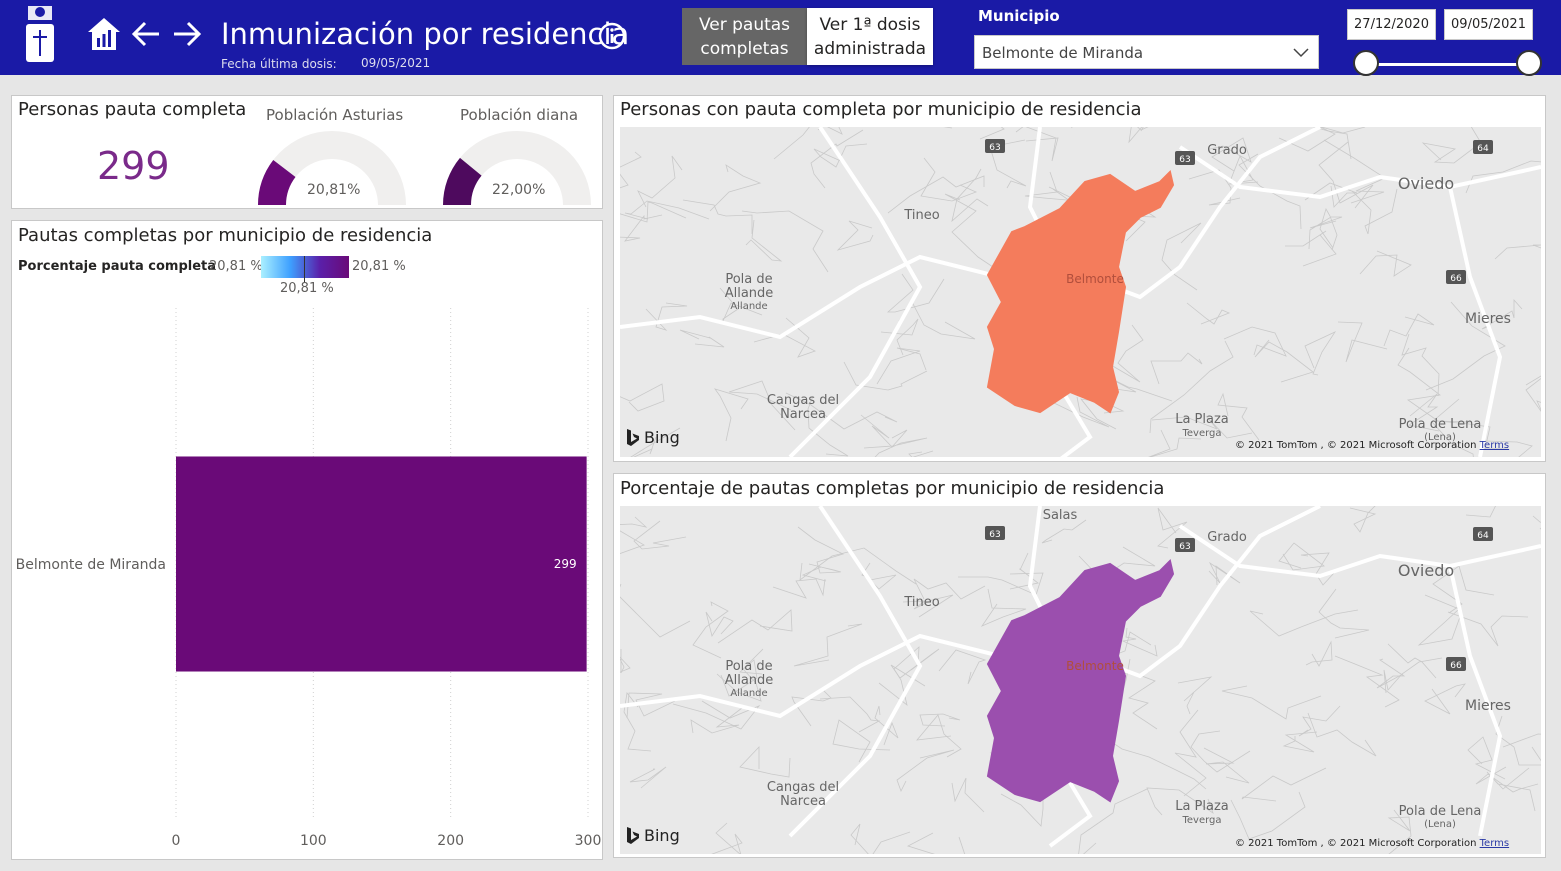 The image size is (1561, 871). Describe the element at coordinates (1440, 424) in the screenshot. I see `map-label-pola-lena: Pola de Lena` at that location.